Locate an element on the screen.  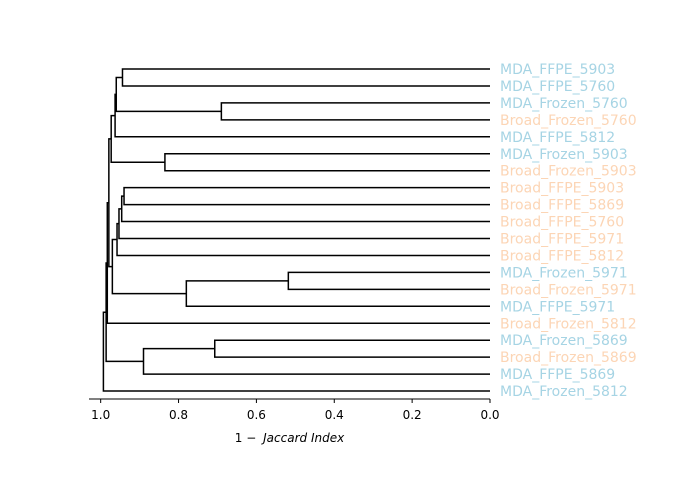
leaf-label: Broad_Frozen_5760 is located at coordinates (568, 121).